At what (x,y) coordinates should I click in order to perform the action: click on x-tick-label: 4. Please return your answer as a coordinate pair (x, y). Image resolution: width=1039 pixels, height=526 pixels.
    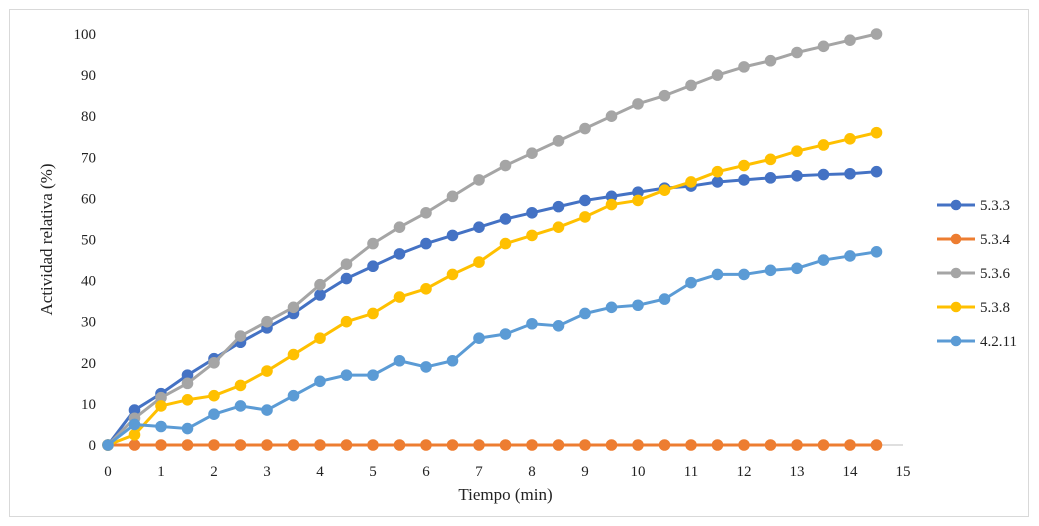
    Looking at the image, I should click on (320, 472).